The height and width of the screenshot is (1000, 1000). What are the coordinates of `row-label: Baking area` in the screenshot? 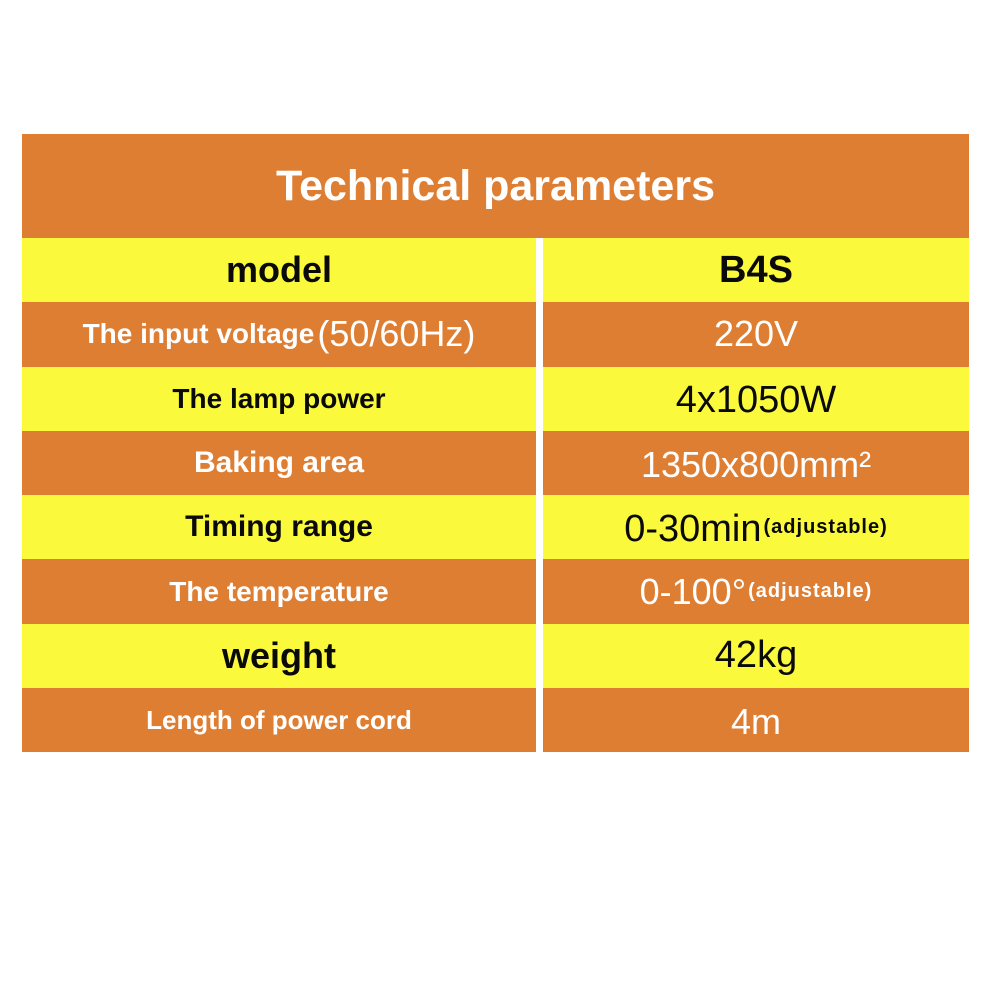 It's located at (279, 463).